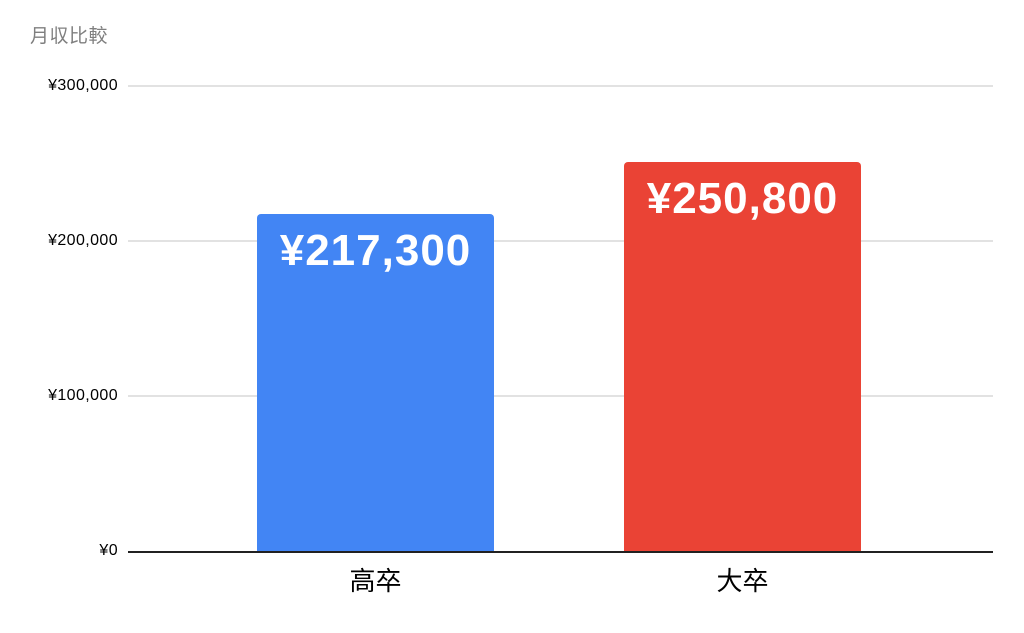 The width and height of the screenshot is (1024, 633). I want to click on x-axis-category-label: 高卒, so click(375, 581).